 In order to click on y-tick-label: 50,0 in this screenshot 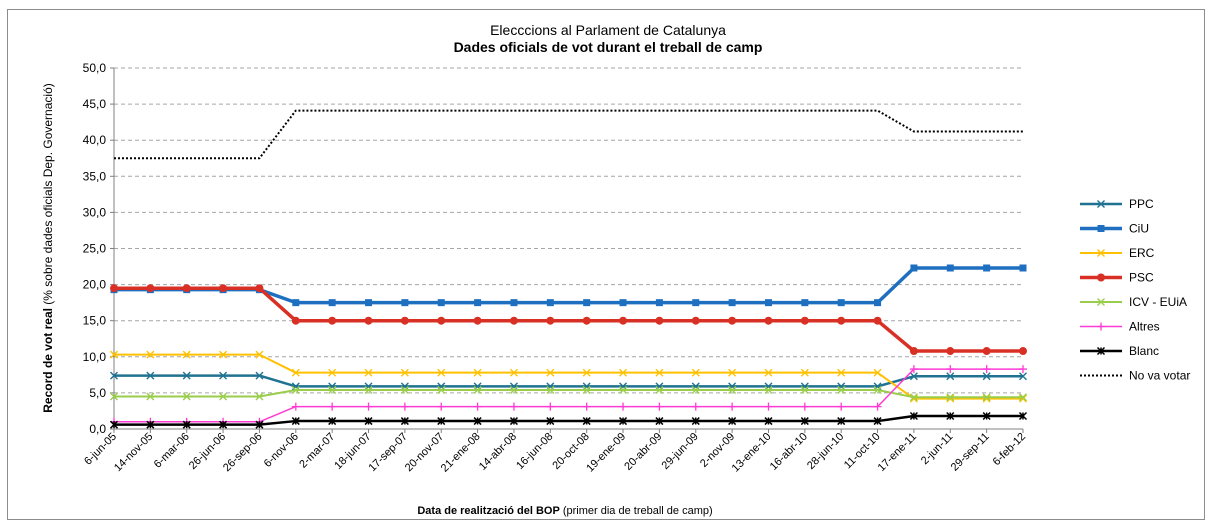, I will do `click(95, 68)`.